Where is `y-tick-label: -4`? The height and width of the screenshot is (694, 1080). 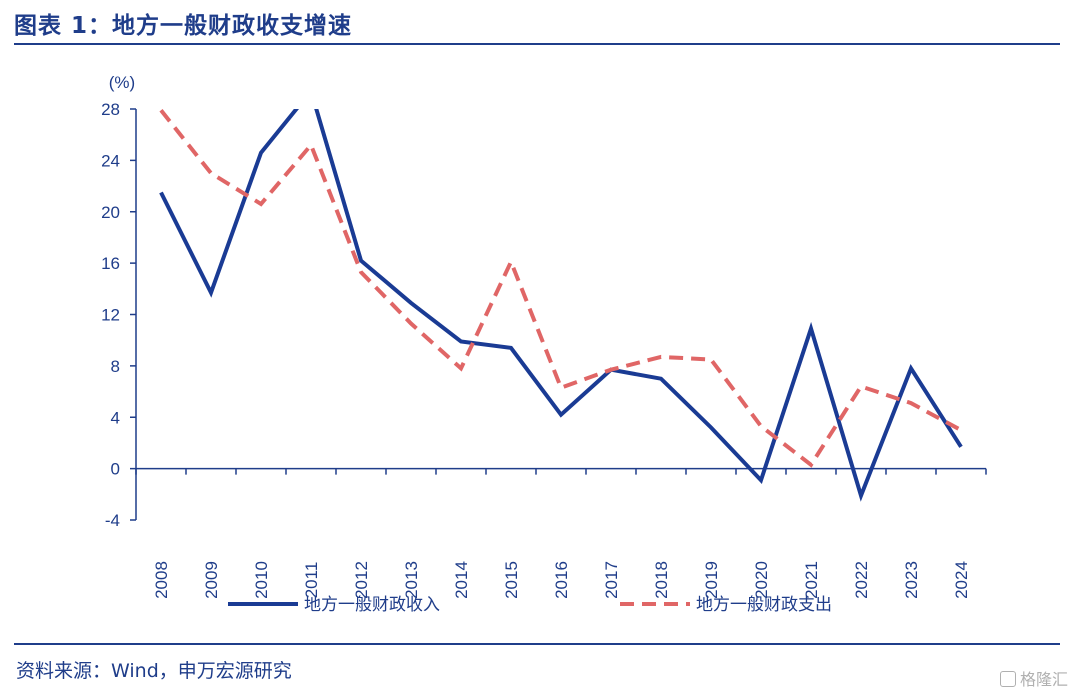
y-tick-label: -4 is located at coordinates (112, 520).